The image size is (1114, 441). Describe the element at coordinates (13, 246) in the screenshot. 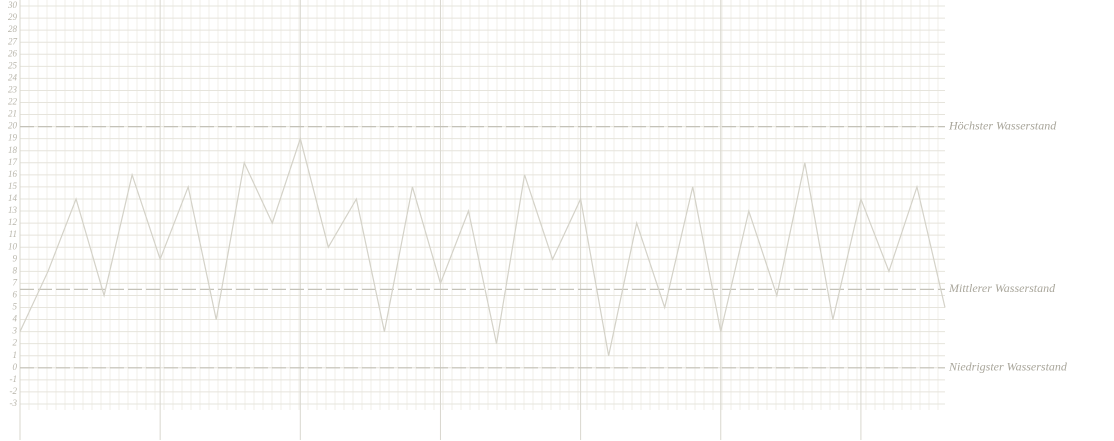

I see `y-tick-label: 10` at that location.